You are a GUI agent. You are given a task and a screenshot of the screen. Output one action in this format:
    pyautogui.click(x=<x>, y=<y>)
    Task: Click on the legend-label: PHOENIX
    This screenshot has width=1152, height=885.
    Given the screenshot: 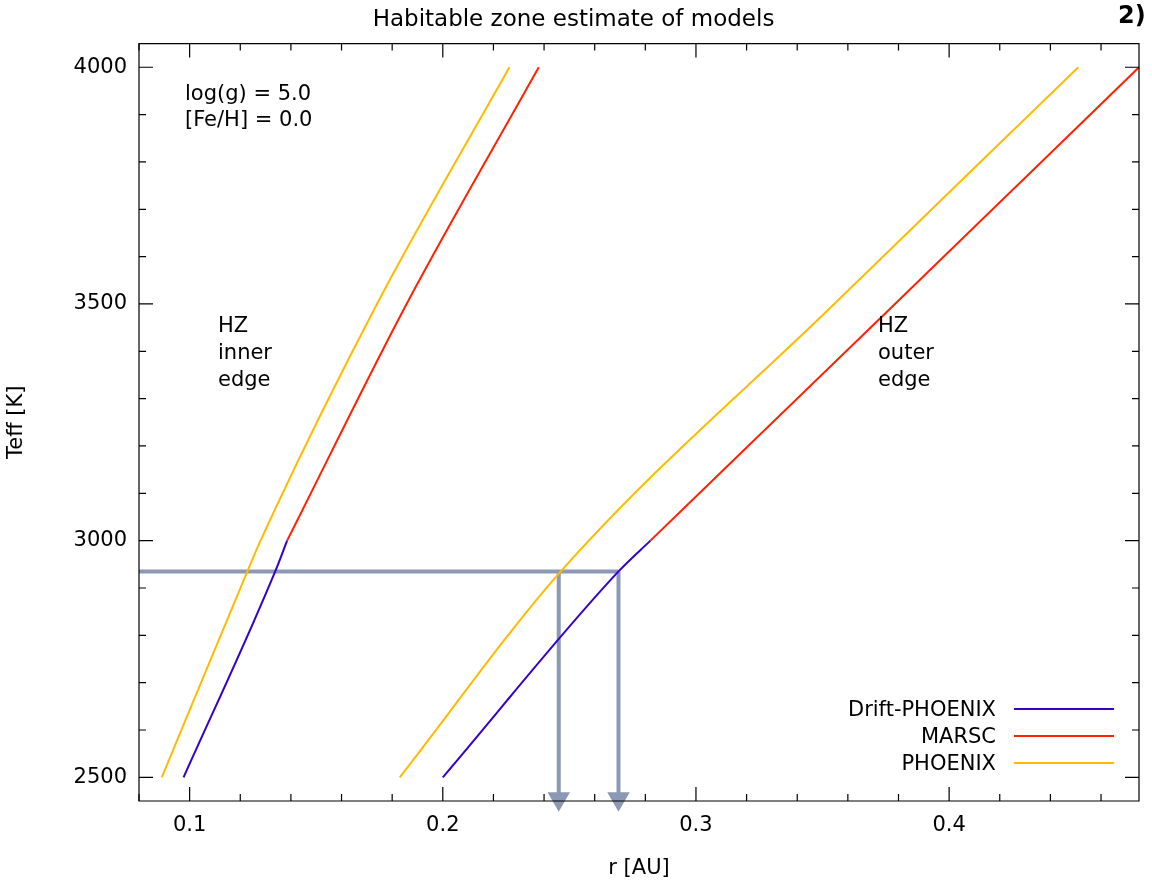 What is the action you would take?
    pyautogui.click(x=948, y=763)
    